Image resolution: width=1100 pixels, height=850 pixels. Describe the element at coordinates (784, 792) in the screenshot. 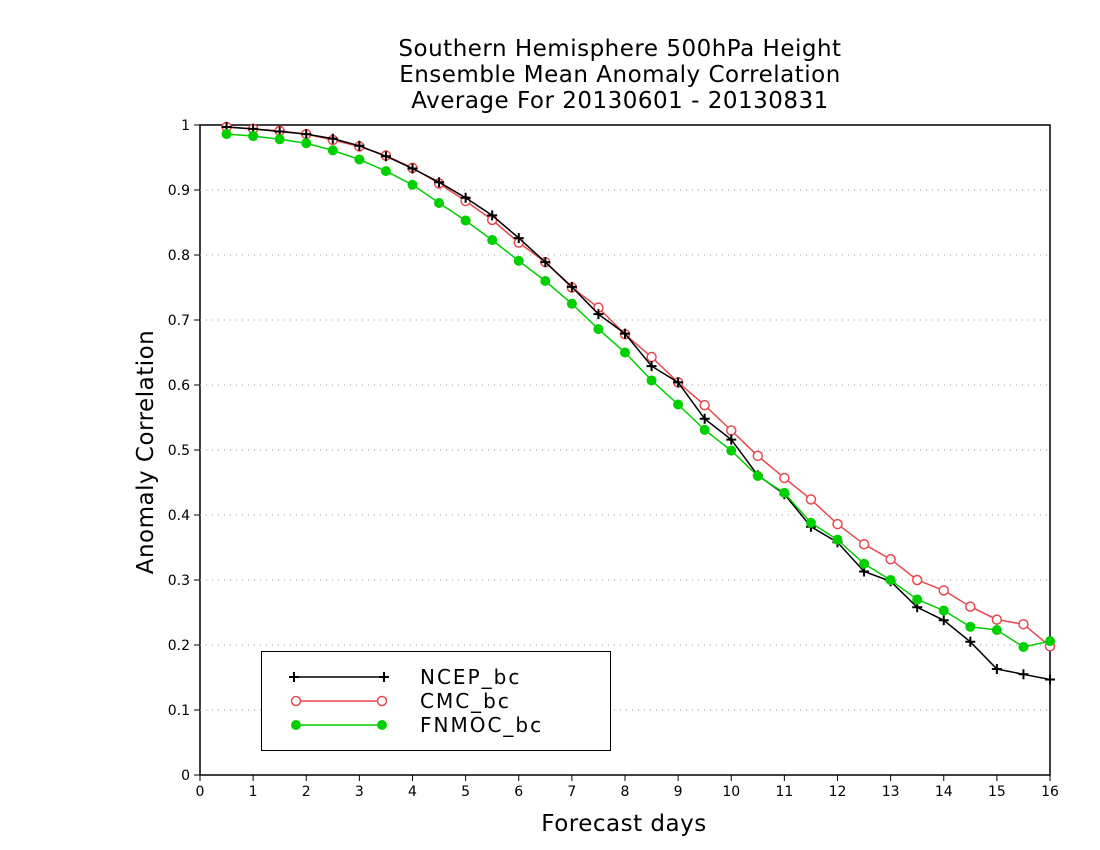

I see `x-tick-label: 11` at that location.